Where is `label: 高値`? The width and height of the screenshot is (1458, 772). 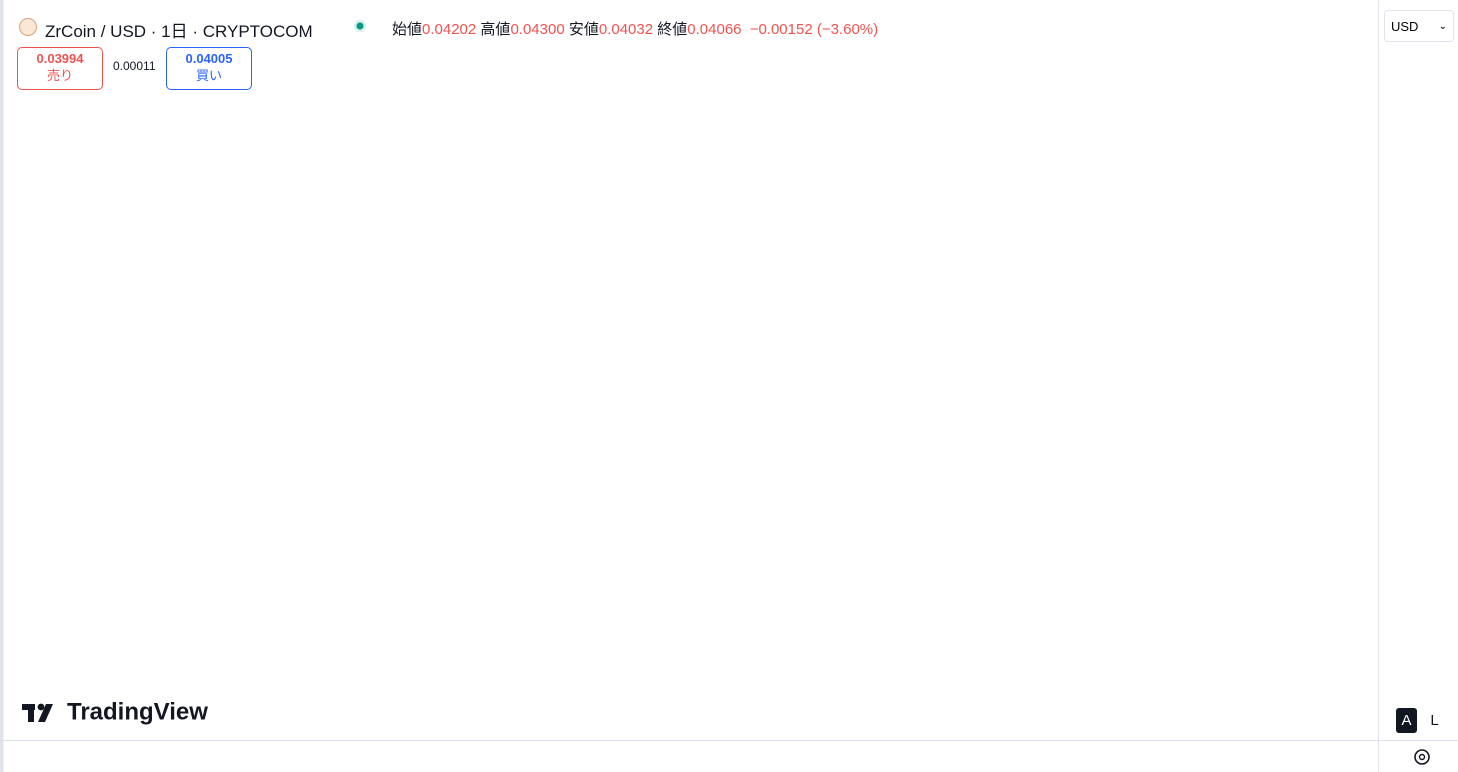 label: 高値 is located at coordinates (495, 29).